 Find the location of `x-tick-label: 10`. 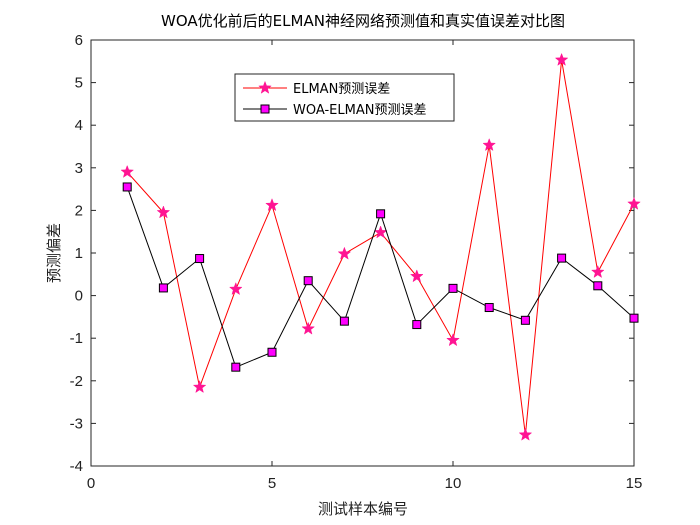

x-tick-label: 10 is located at coordinates (453, 483).